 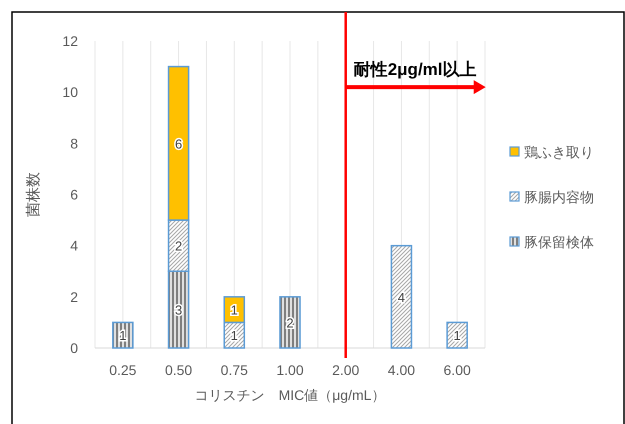 I want to click on x-tick-label: 4.00, so click(x=402, y=370).